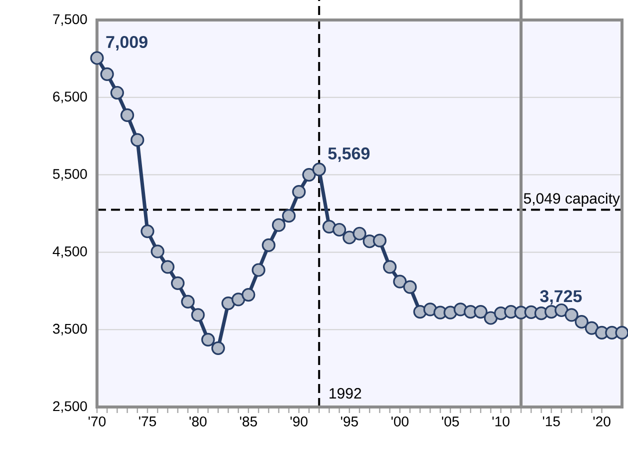  What do you see at coordinates (69, 252) in the screenshot?
I see `y-tick-label: 4,500` at bounding box center [69, 252].